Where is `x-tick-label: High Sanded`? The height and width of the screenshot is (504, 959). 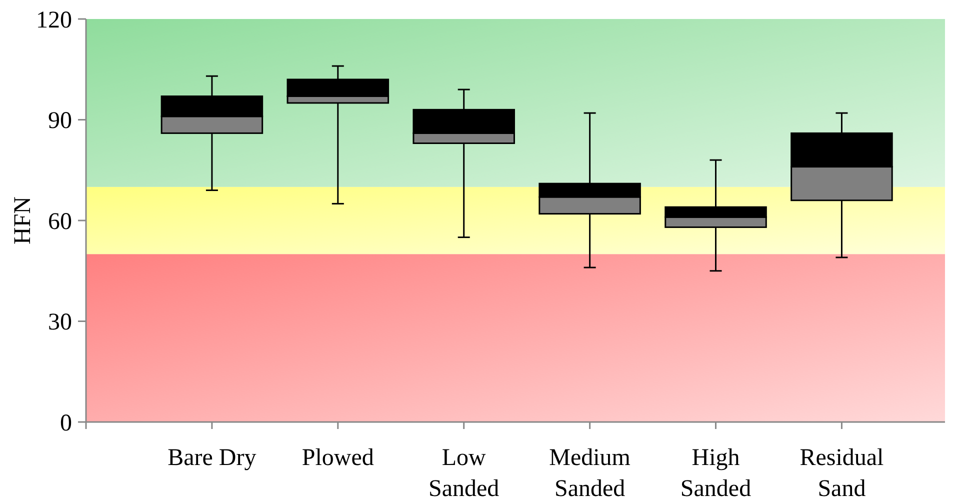 x-tick-label: High Sanded is located at coordinates (716, 473).